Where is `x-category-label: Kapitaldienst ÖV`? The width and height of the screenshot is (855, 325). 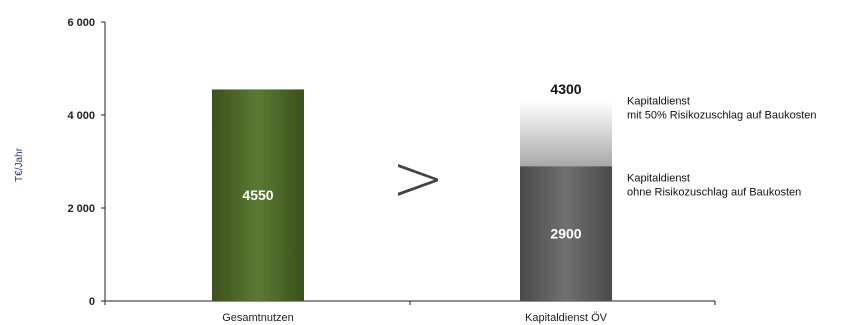
x-category-label: Kapitaldienst ÖV is located at coordinates (566, 318).